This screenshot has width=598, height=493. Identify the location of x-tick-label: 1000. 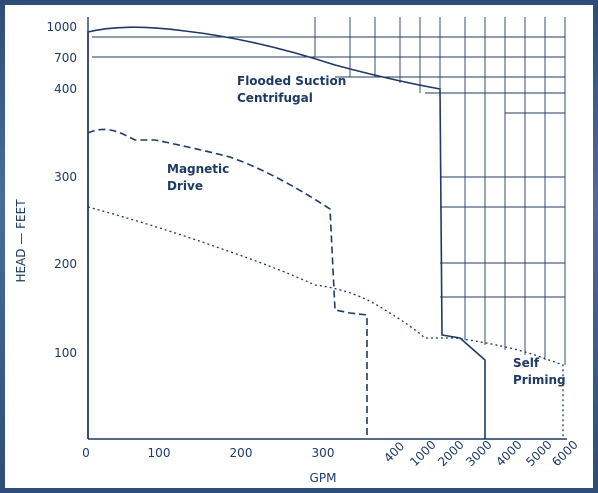
(422, 453).